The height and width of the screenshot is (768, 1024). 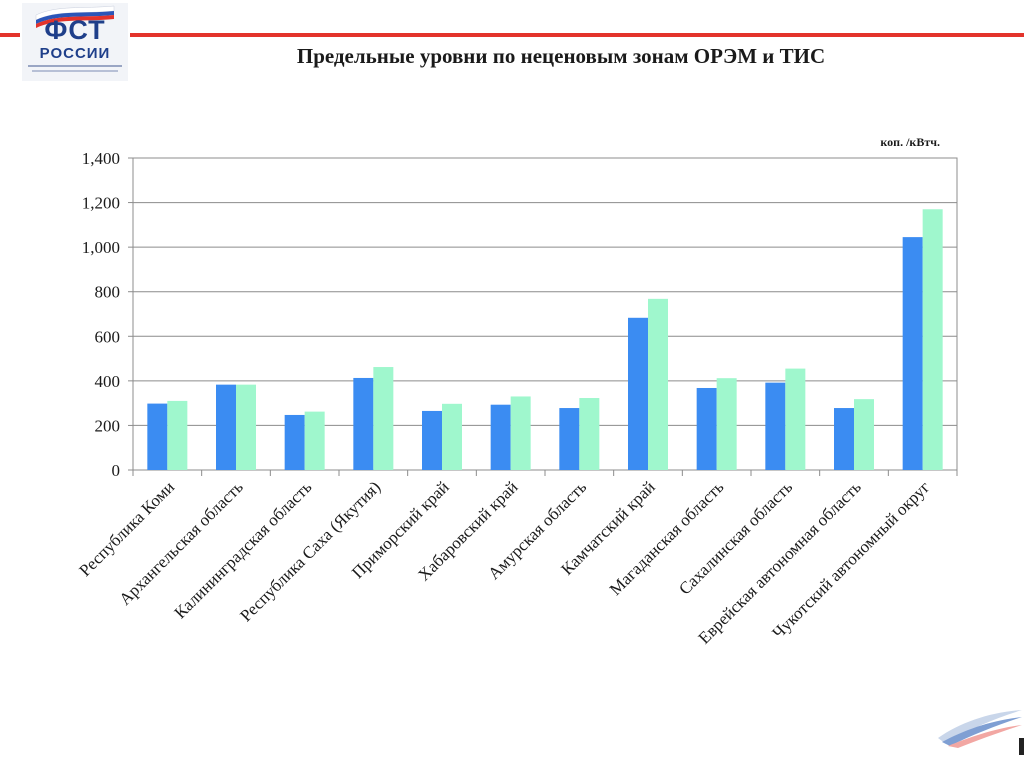 What do you see at coordinates (181, 543) in the screenshot?
I see `x-category-label: Архангельская область` at bounding box center [181, 543].